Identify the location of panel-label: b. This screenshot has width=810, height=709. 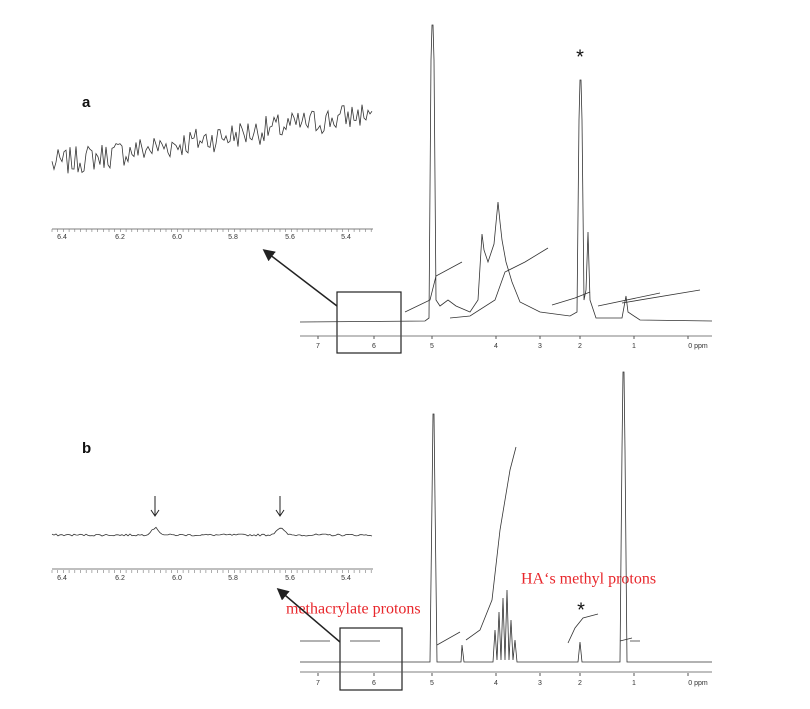
(86, 448).